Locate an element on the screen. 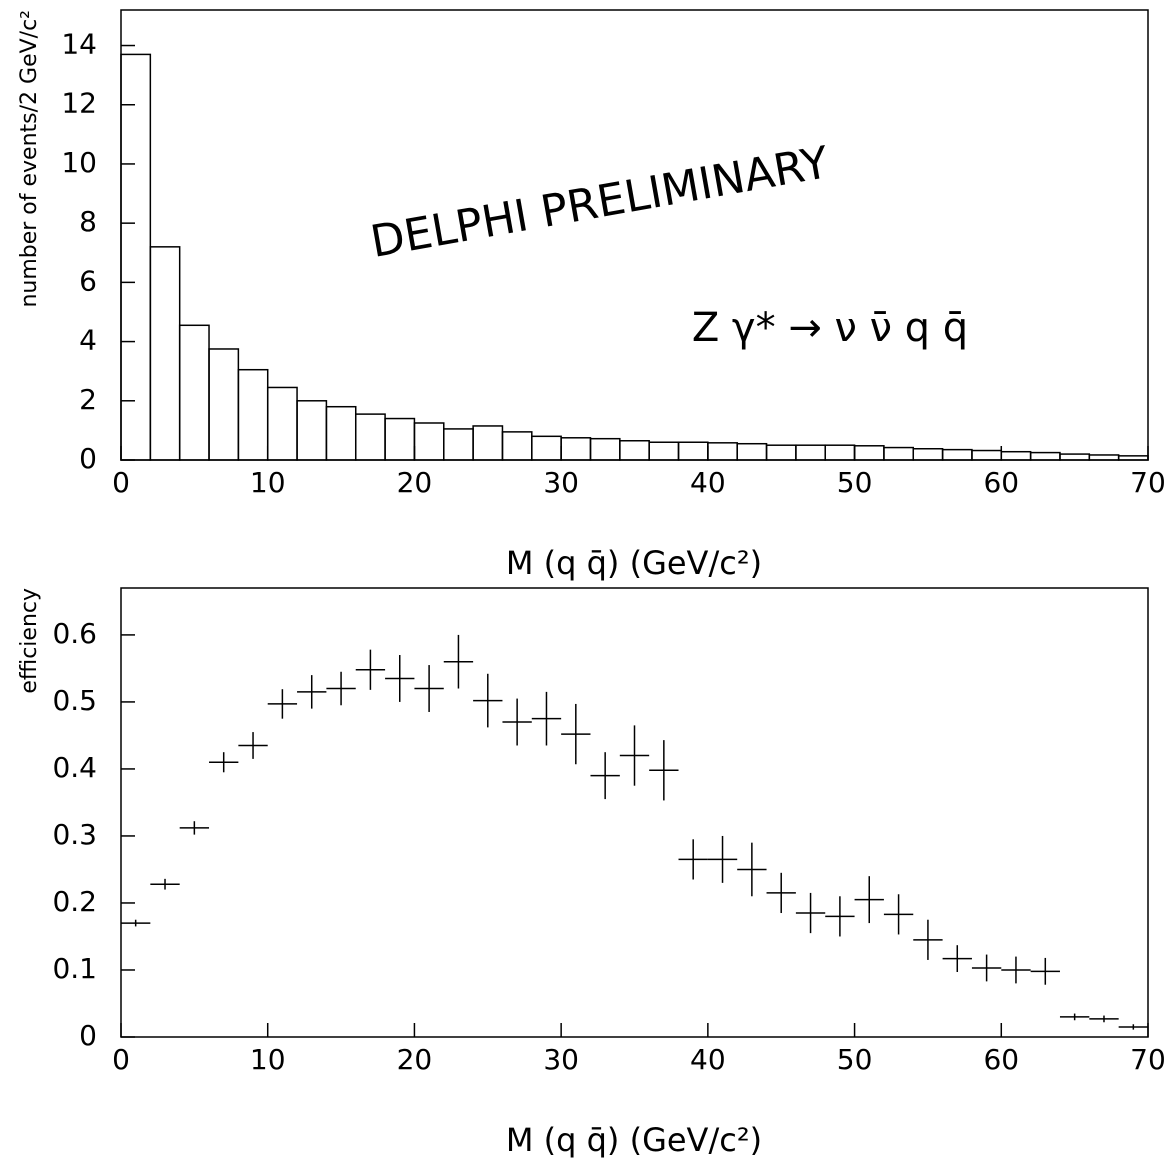  y-tick-label: 14 is located at coordinates (79, 44).